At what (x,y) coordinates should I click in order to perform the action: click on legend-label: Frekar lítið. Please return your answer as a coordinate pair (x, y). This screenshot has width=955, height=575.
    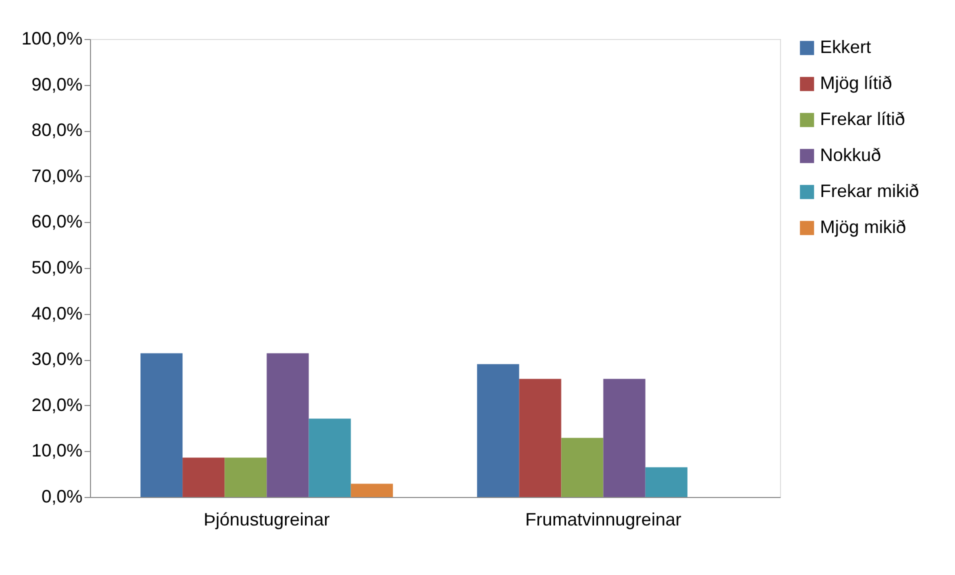
    Looking at the image, I should click on (863, 119).